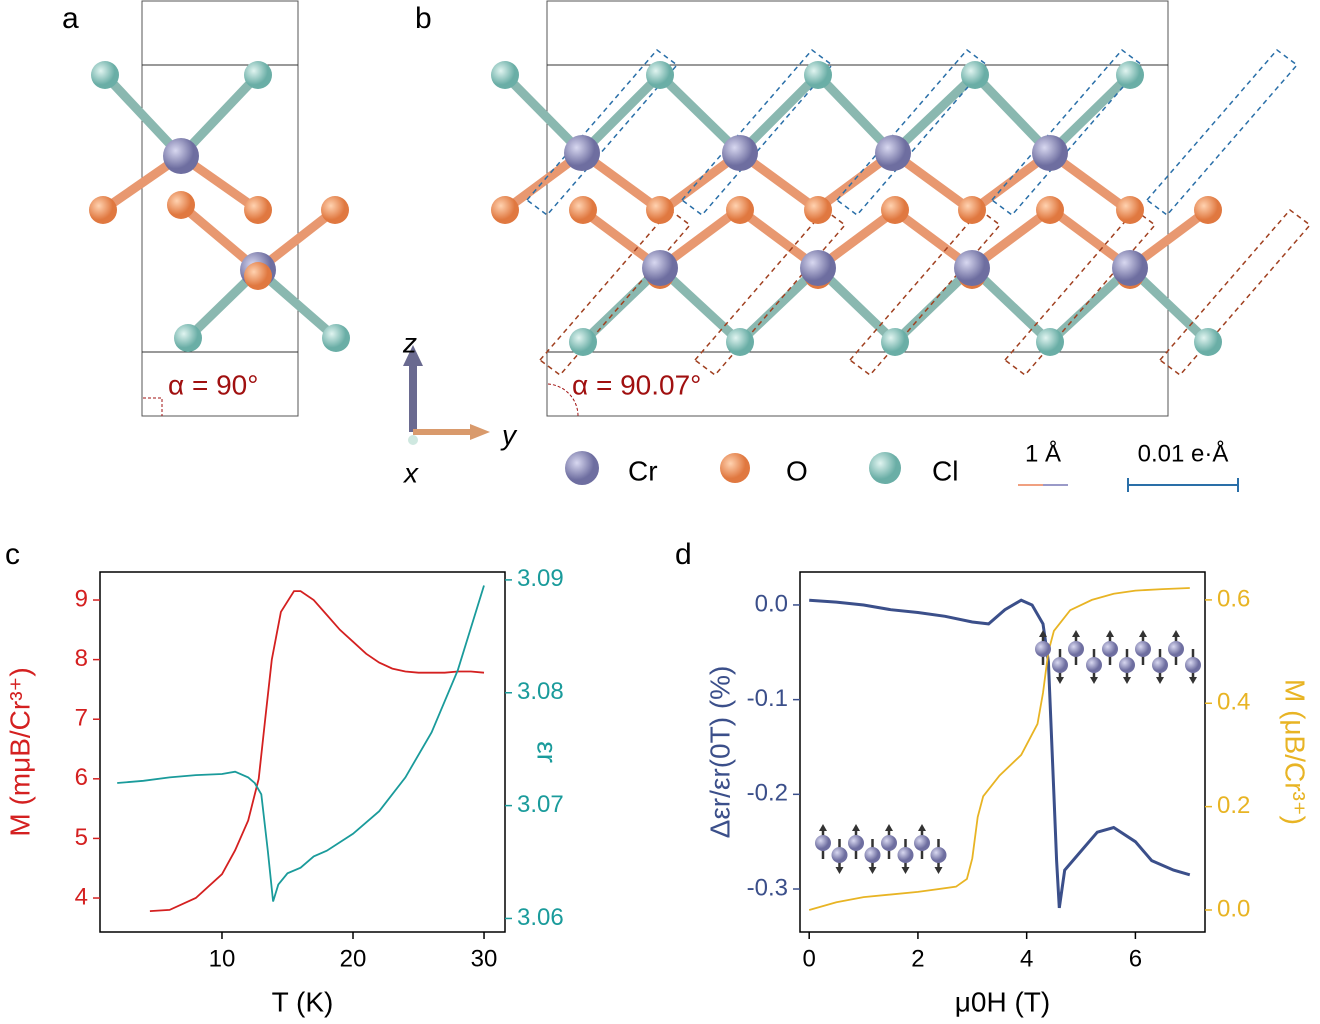 Image resolution: width=1320 pixels, height=1024 pixels. I want to click on x-tick-label: 20, so click(353, 958).